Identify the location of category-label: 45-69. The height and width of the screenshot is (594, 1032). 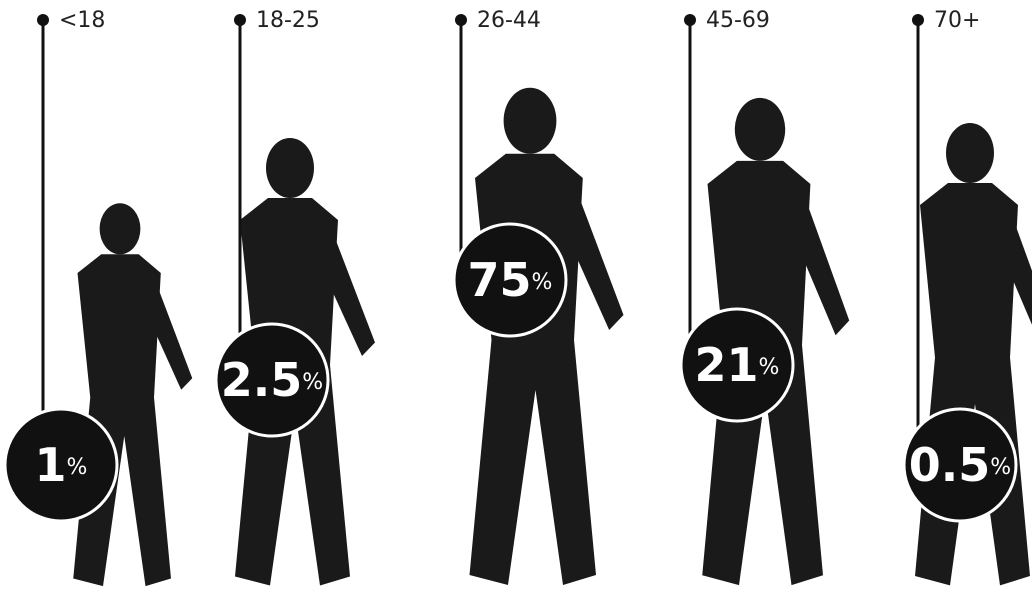
(738, 20).